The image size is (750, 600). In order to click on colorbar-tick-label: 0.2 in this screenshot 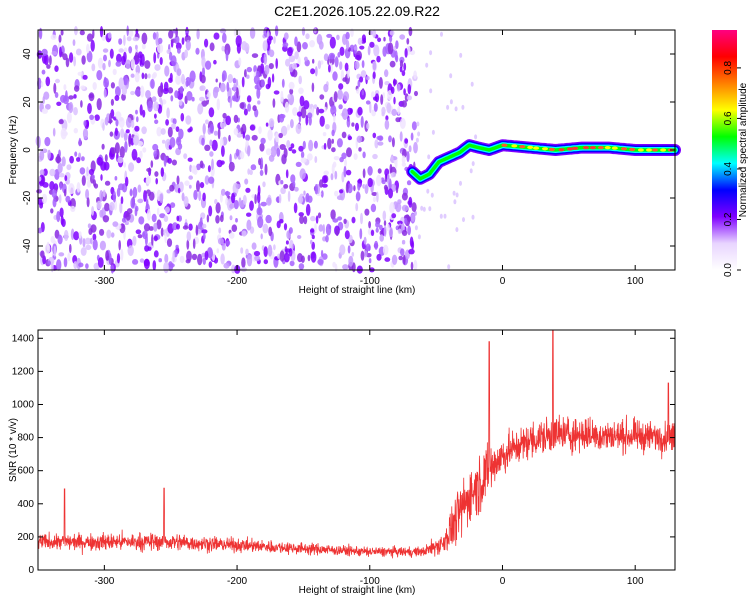, I will do `click(728, 219)`.